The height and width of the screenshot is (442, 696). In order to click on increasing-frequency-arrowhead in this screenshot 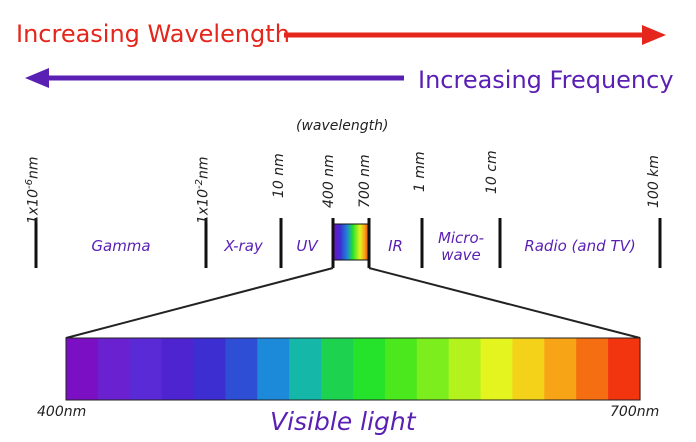, I will do `click(37, 78)`.